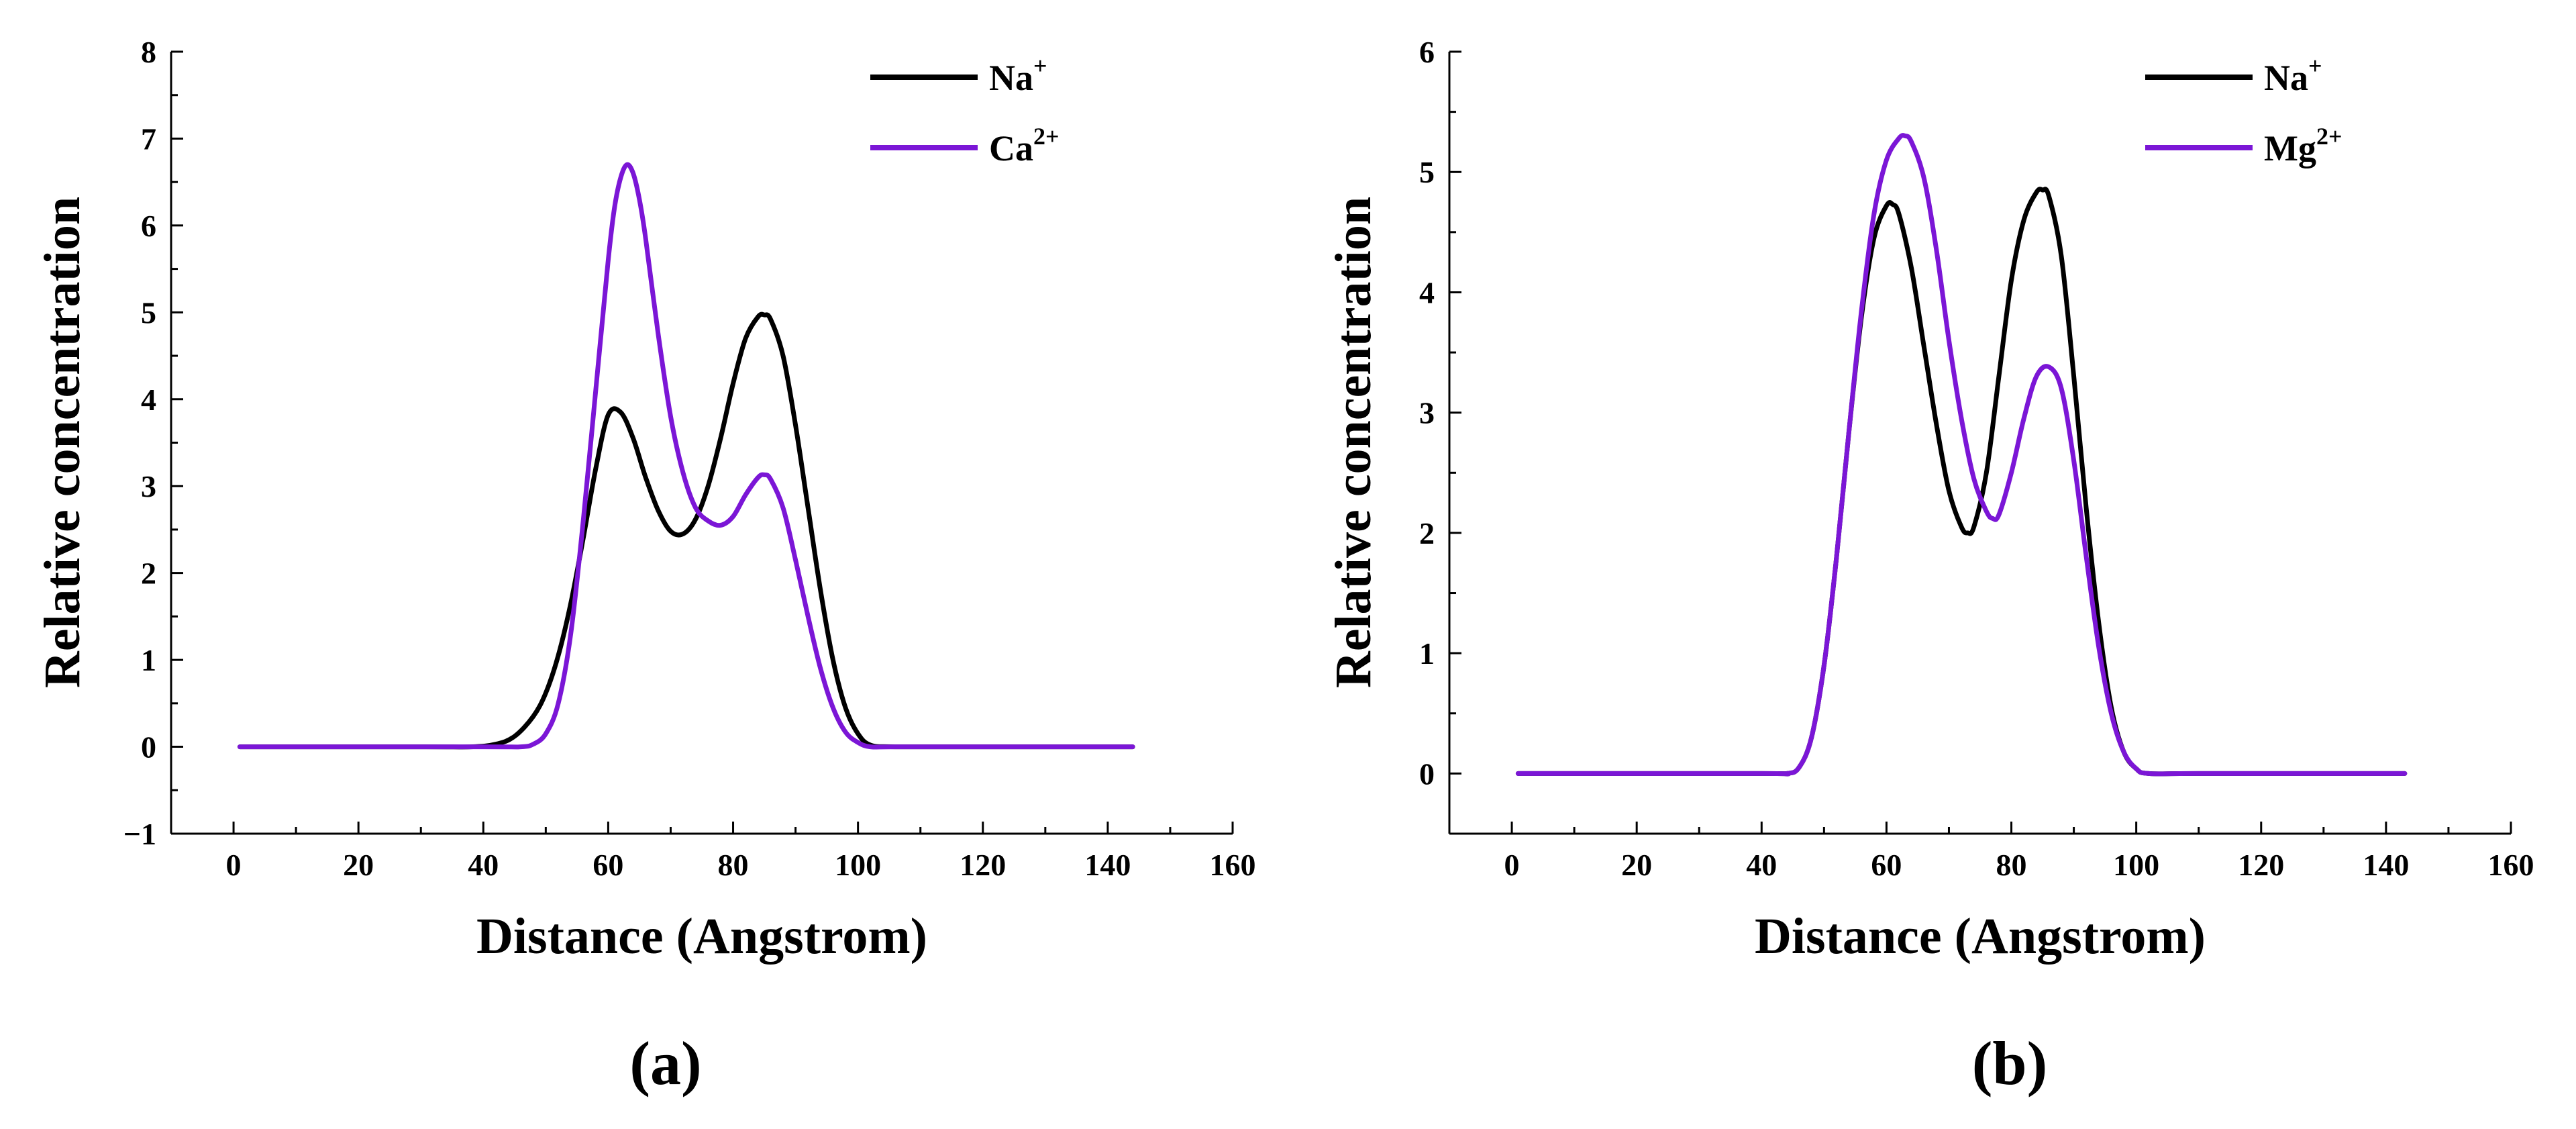 The height and width of the screenshot is (1129, 2576). Describe the element at coordinates (2009, 1063) in the screenshot. I see `panel-label: (b)` at that location.